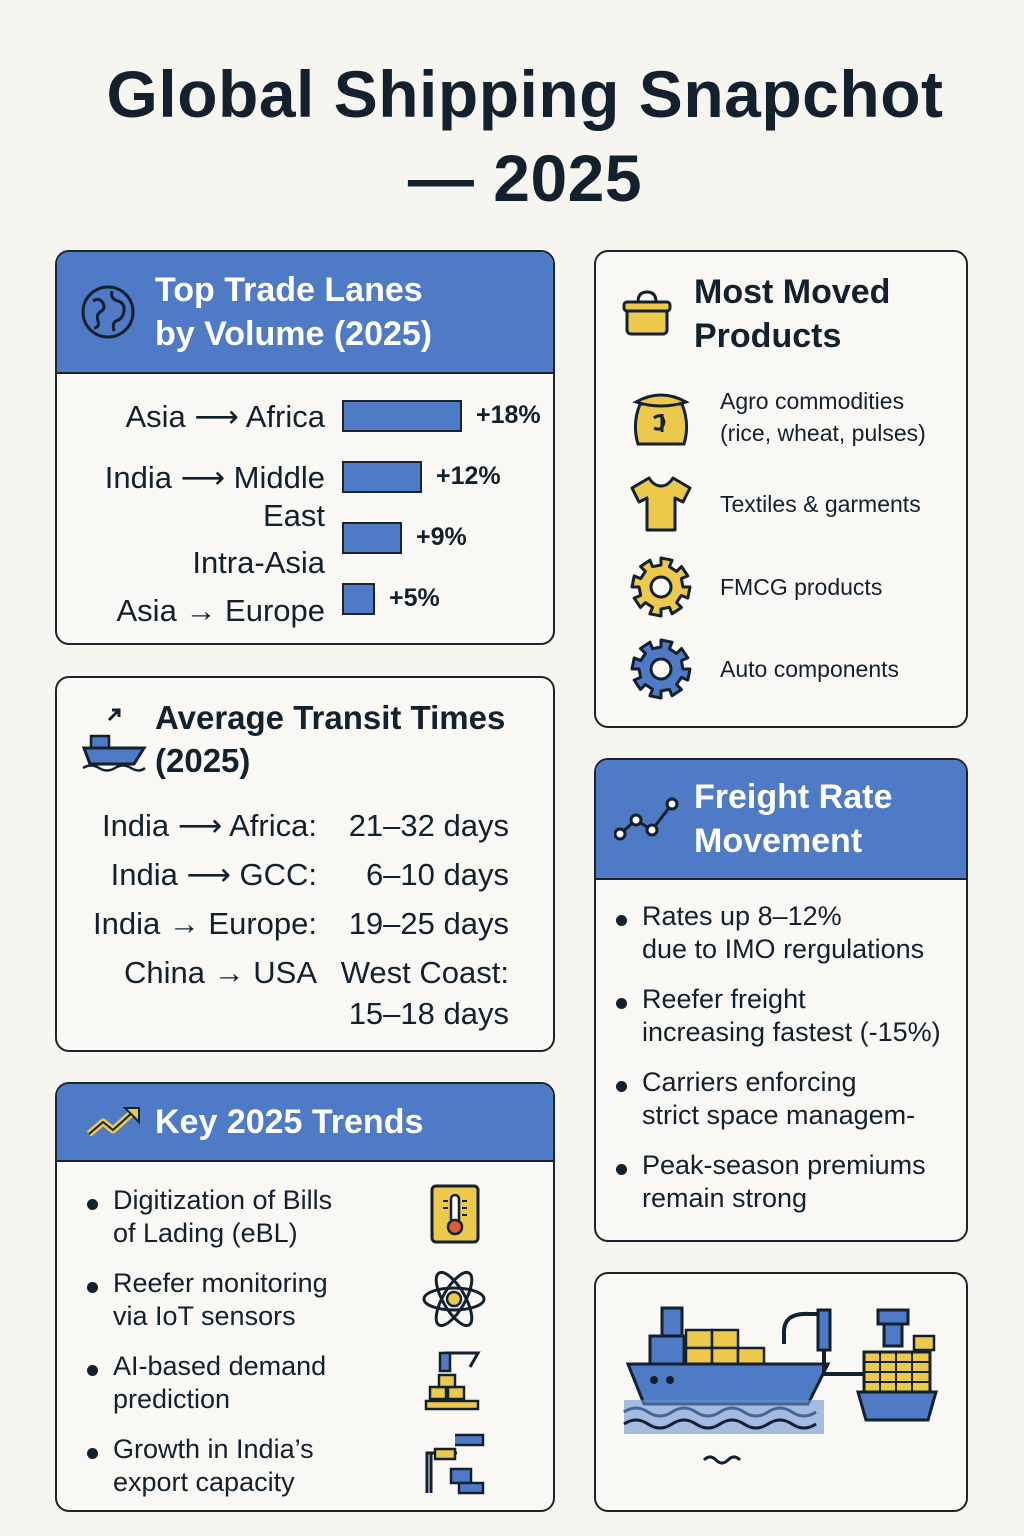 Image resolution: width=1024 pixels, height=1536 pixels. What do you see at coordinates (525, 178) in the screenshot?
I see `title-line-2: — 2025` at bounding box center [525, 178].